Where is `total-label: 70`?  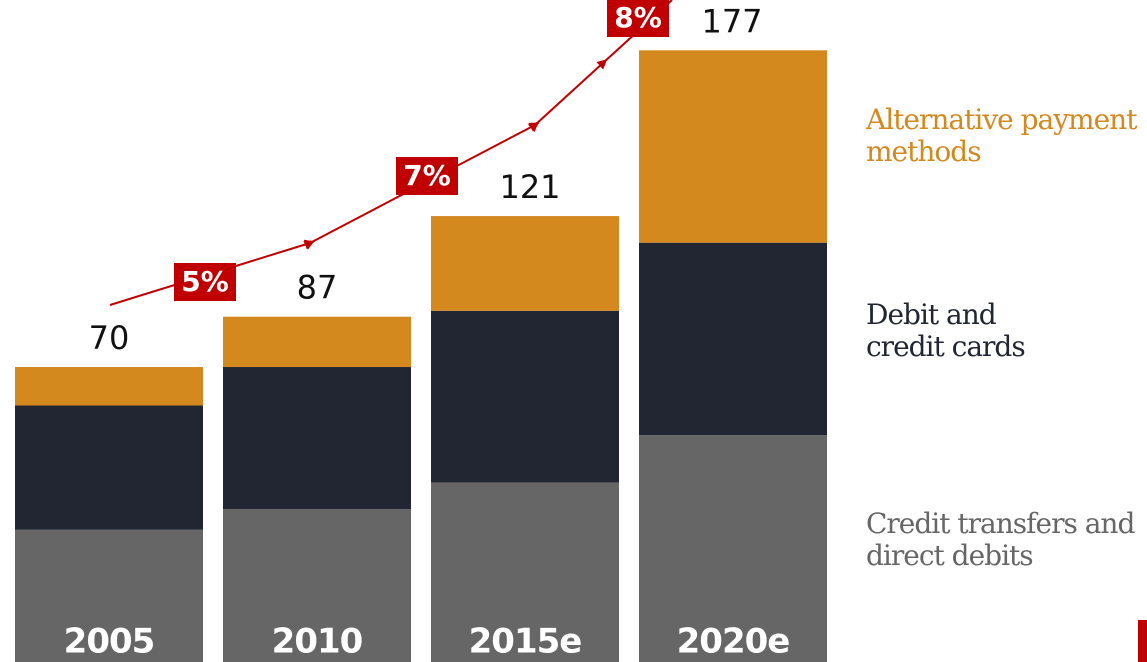 total-label: 70 is located at coordinates (109, 338).